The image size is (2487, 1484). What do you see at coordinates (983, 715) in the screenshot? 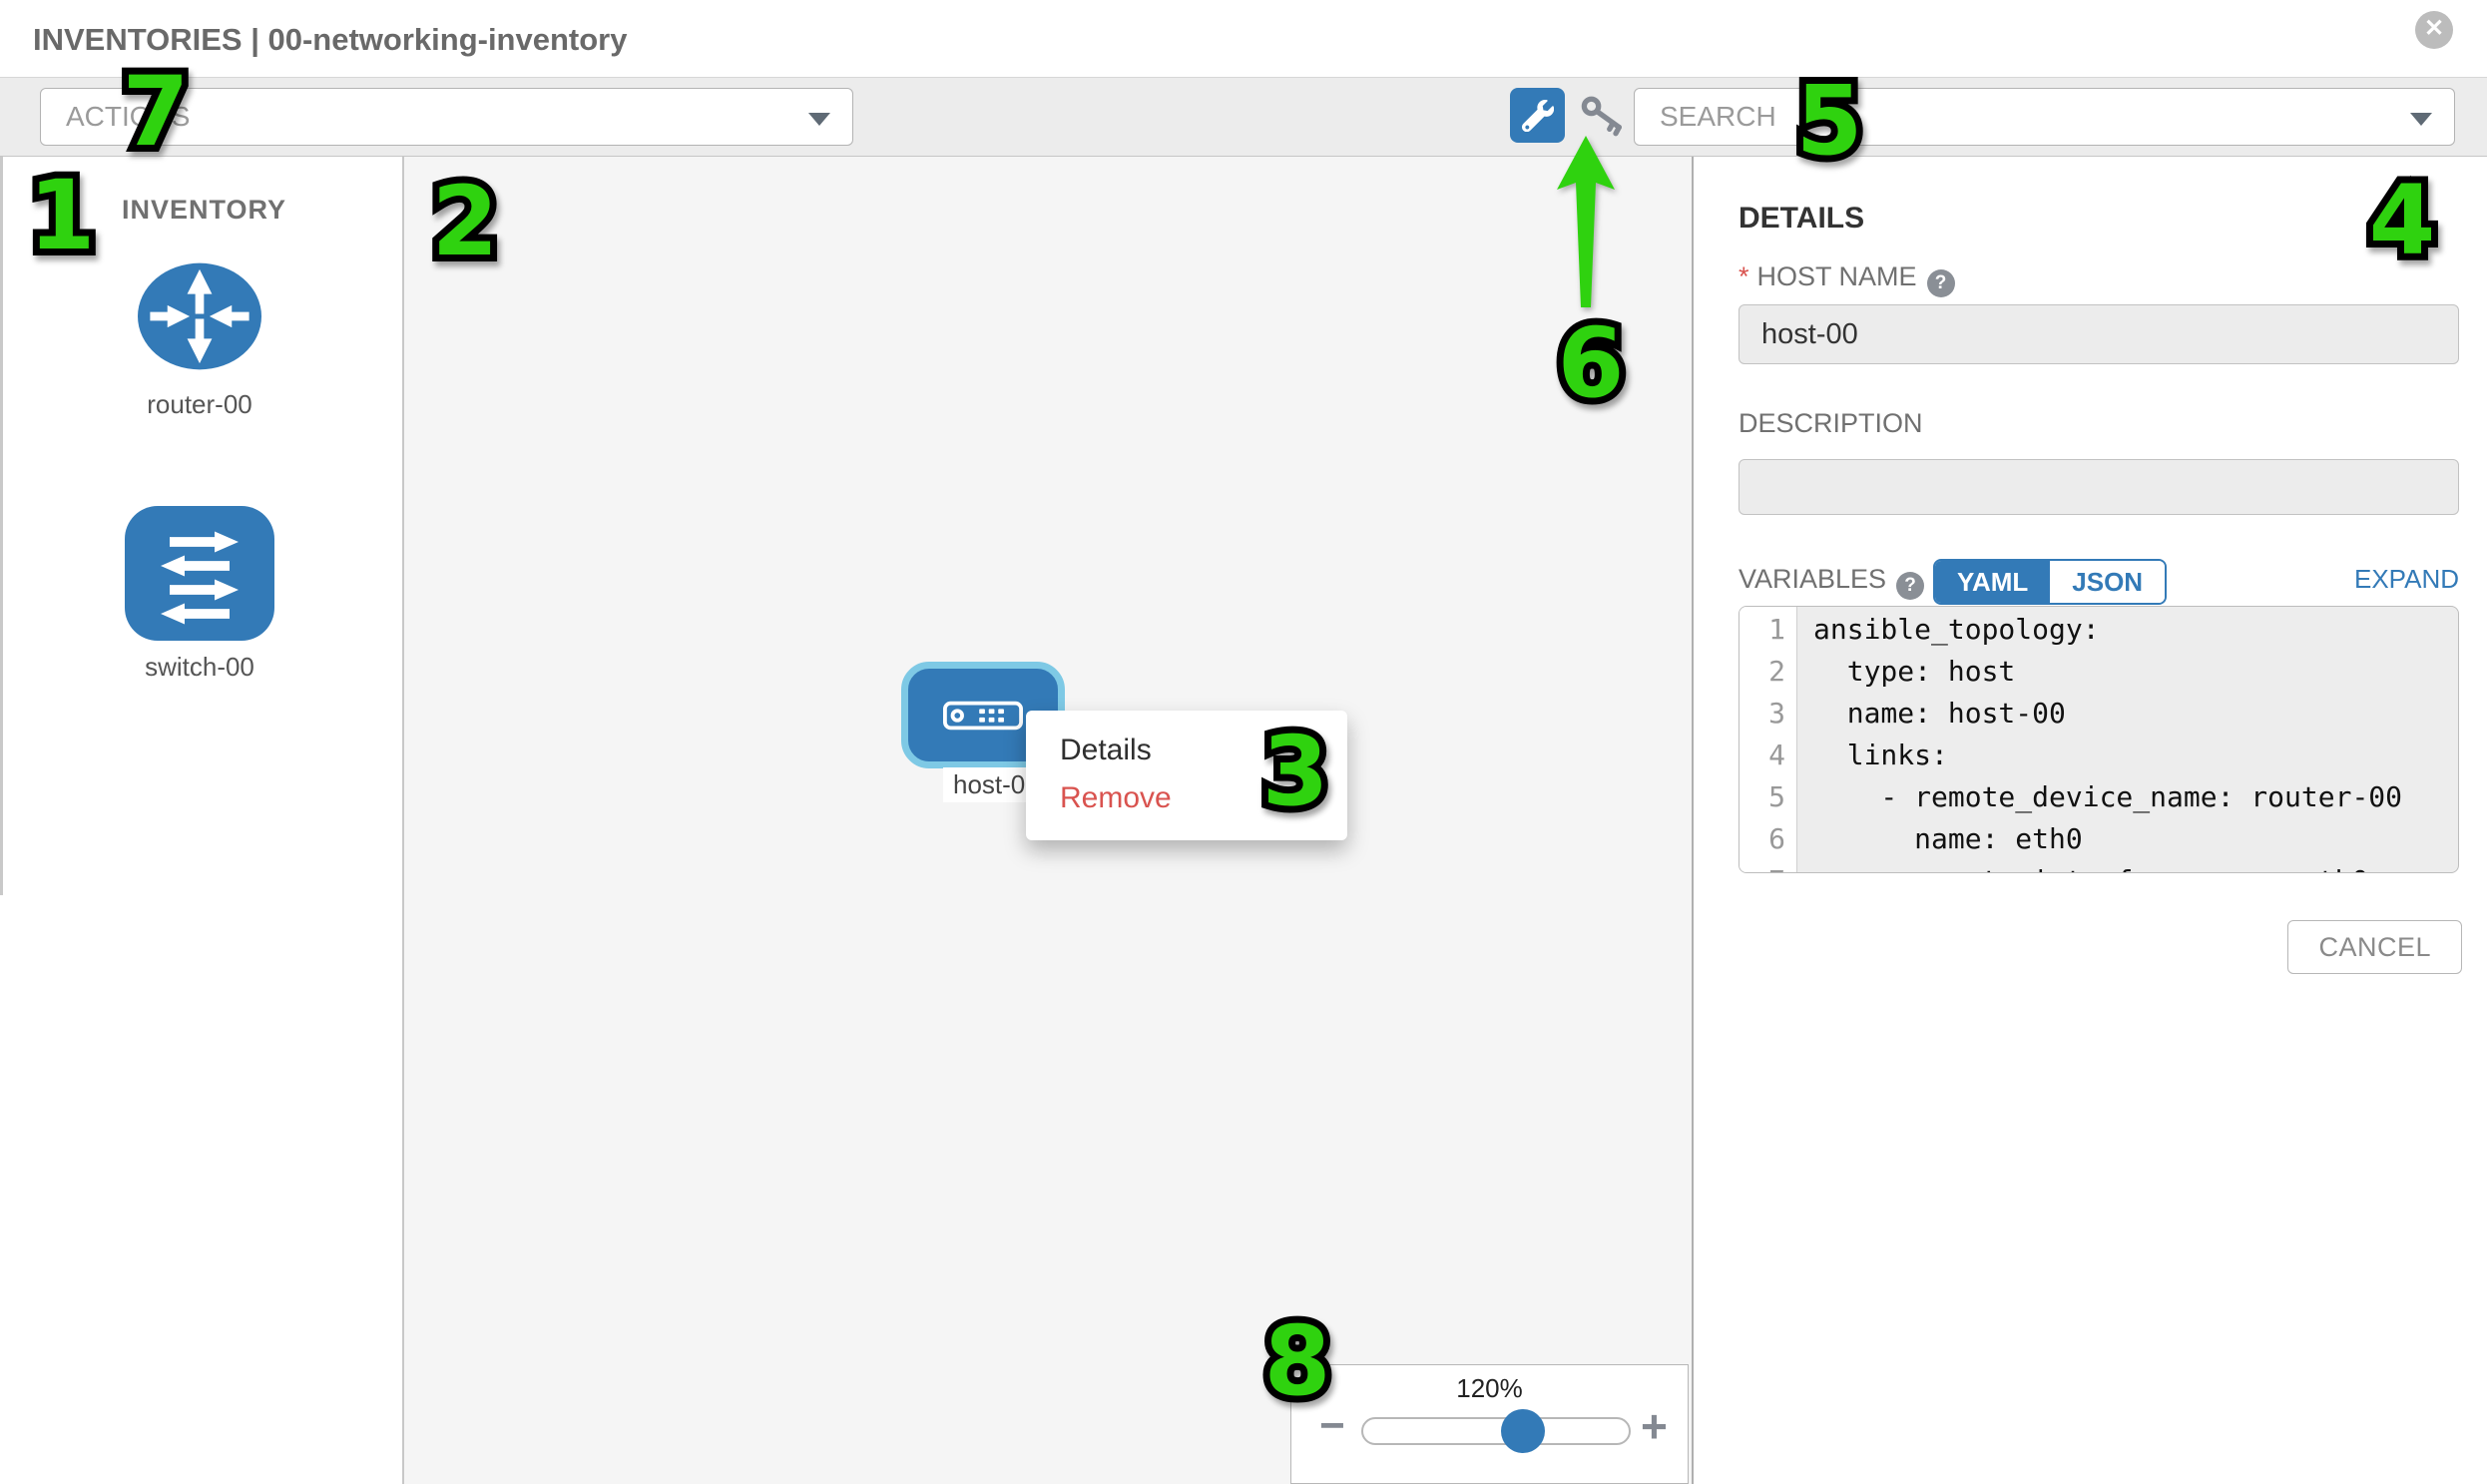
I see `host-icon` at bounding box center [983, 715].